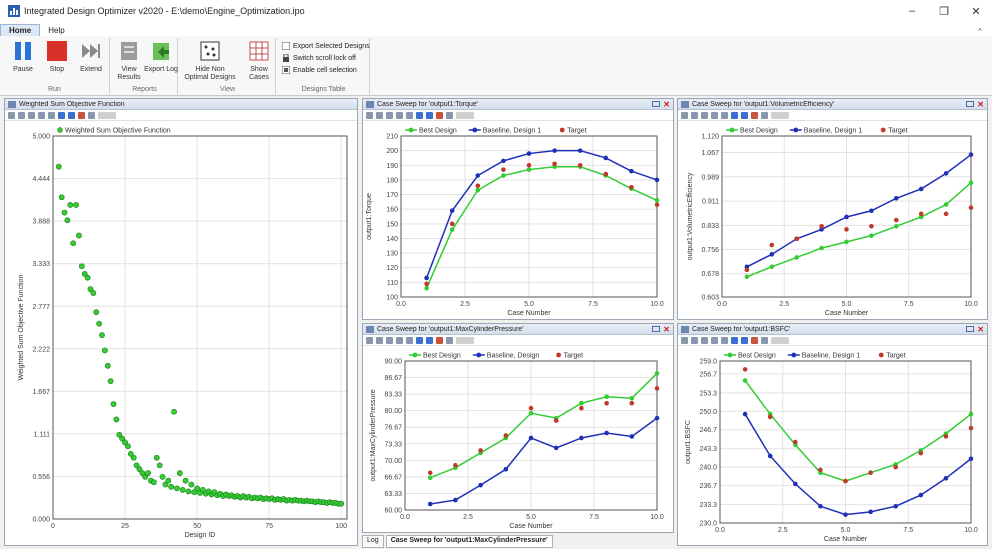 This screenshot has width=992, height=549. Describe the element at coordinates (881, 355) in the screenshot. I see `legend-marker` at that location.